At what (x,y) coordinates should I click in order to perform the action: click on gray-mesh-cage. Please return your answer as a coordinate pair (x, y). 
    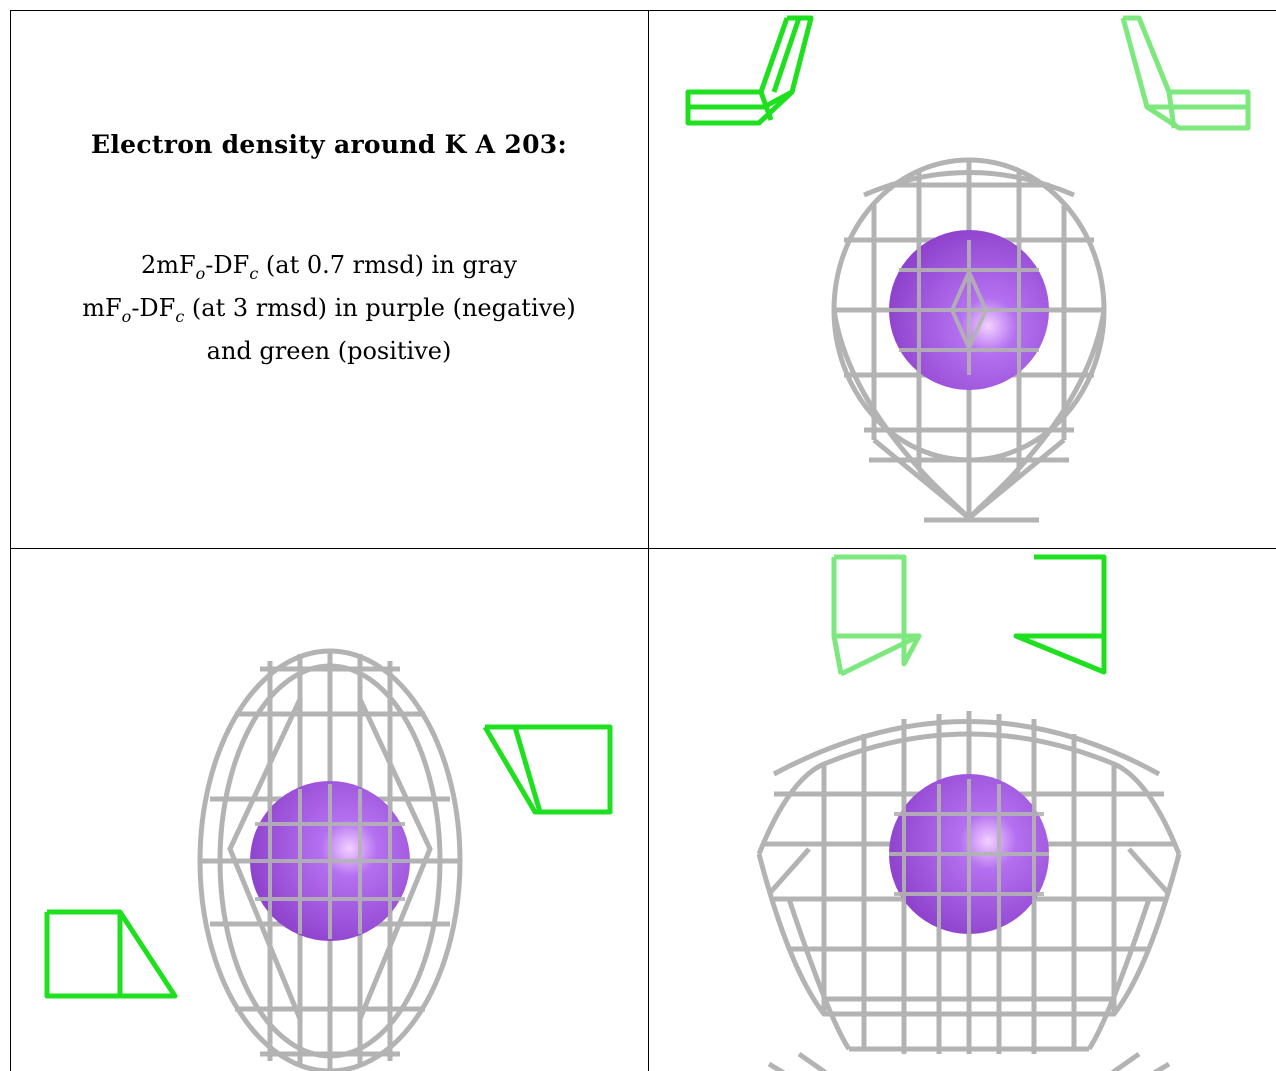
    Looking at the image, I should click on (969, 340).